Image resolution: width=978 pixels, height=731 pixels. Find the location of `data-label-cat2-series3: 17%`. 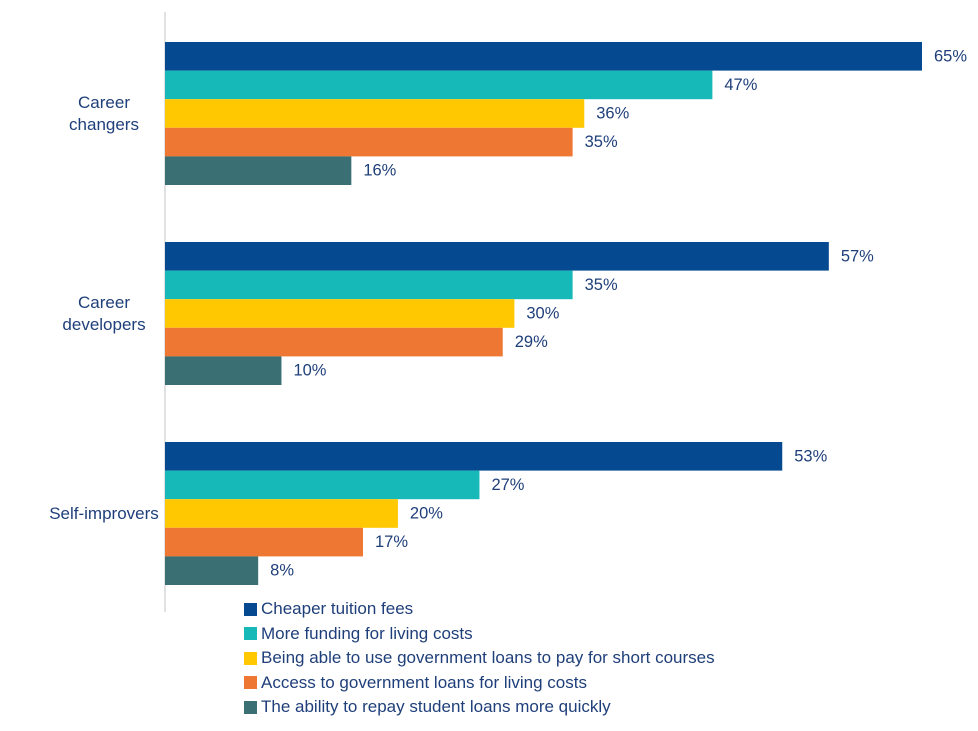

data-label-cat2-series3: 17% is located at coordinates (391, 542).